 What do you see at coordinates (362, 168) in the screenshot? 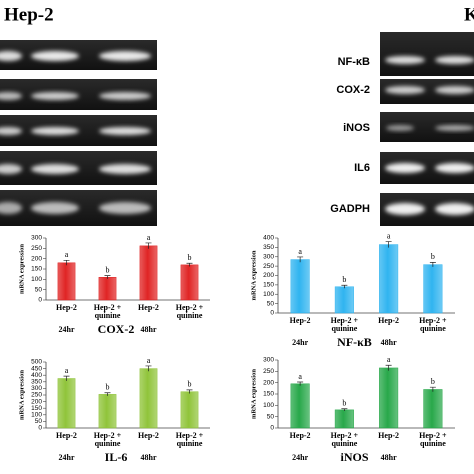
I see `gel-label: IL6` at bounding box center [362, 168].